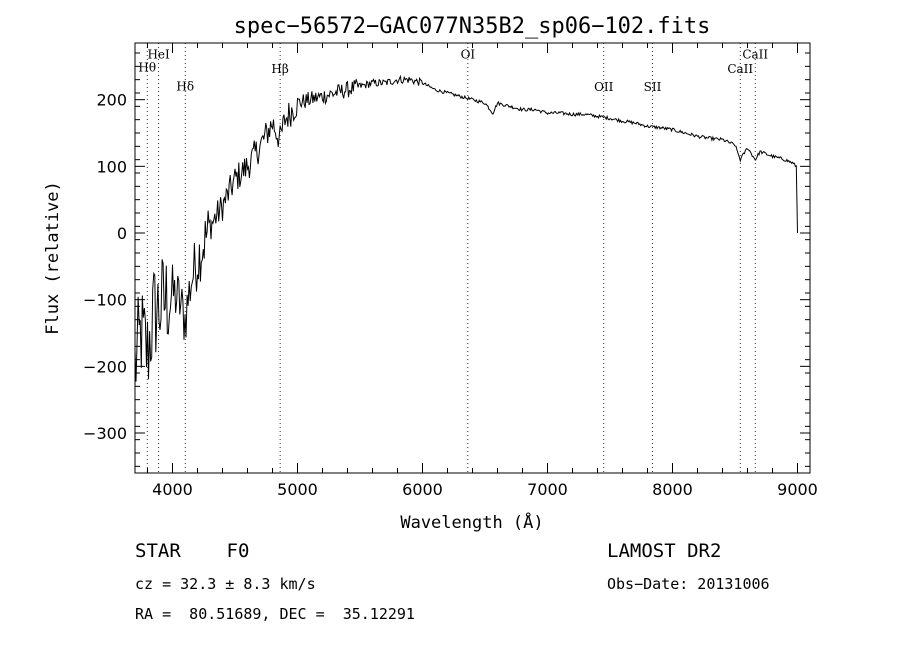 This screenshot has width=900, height=650. What do you see at coordinates (147, 68) in the screenshot?
I see `spectral-line-label: Hθ` at bounding box center [147, 68].